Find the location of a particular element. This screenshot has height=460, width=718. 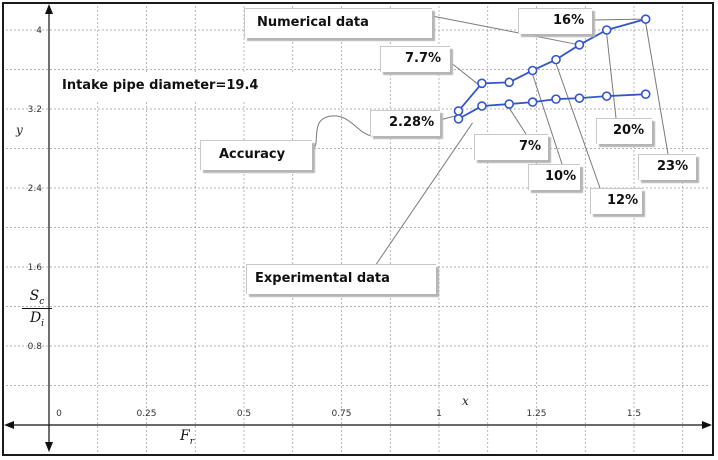

leader-accuracy is located at coordinates (342, 133).